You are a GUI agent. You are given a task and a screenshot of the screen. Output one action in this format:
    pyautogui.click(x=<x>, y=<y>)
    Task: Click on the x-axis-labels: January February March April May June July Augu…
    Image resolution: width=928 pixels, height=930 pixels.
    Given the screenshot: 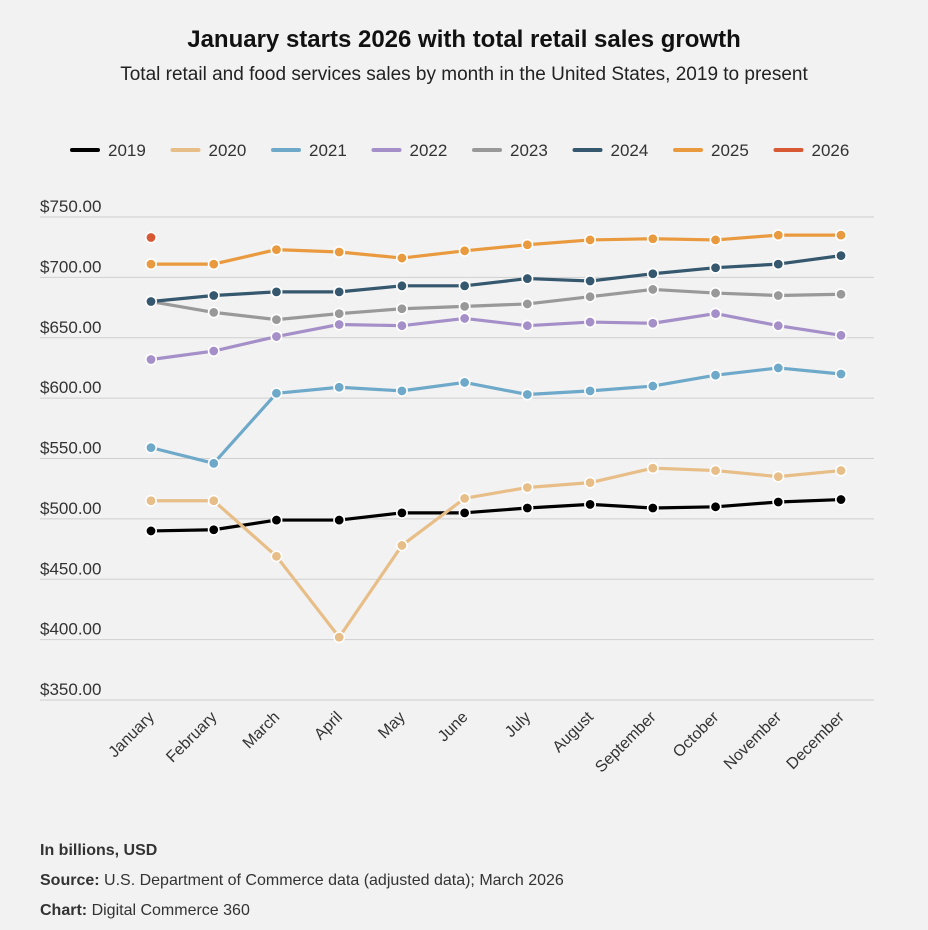 What is the action you would take?
    pyautogui.click(x=477, y=742)
    